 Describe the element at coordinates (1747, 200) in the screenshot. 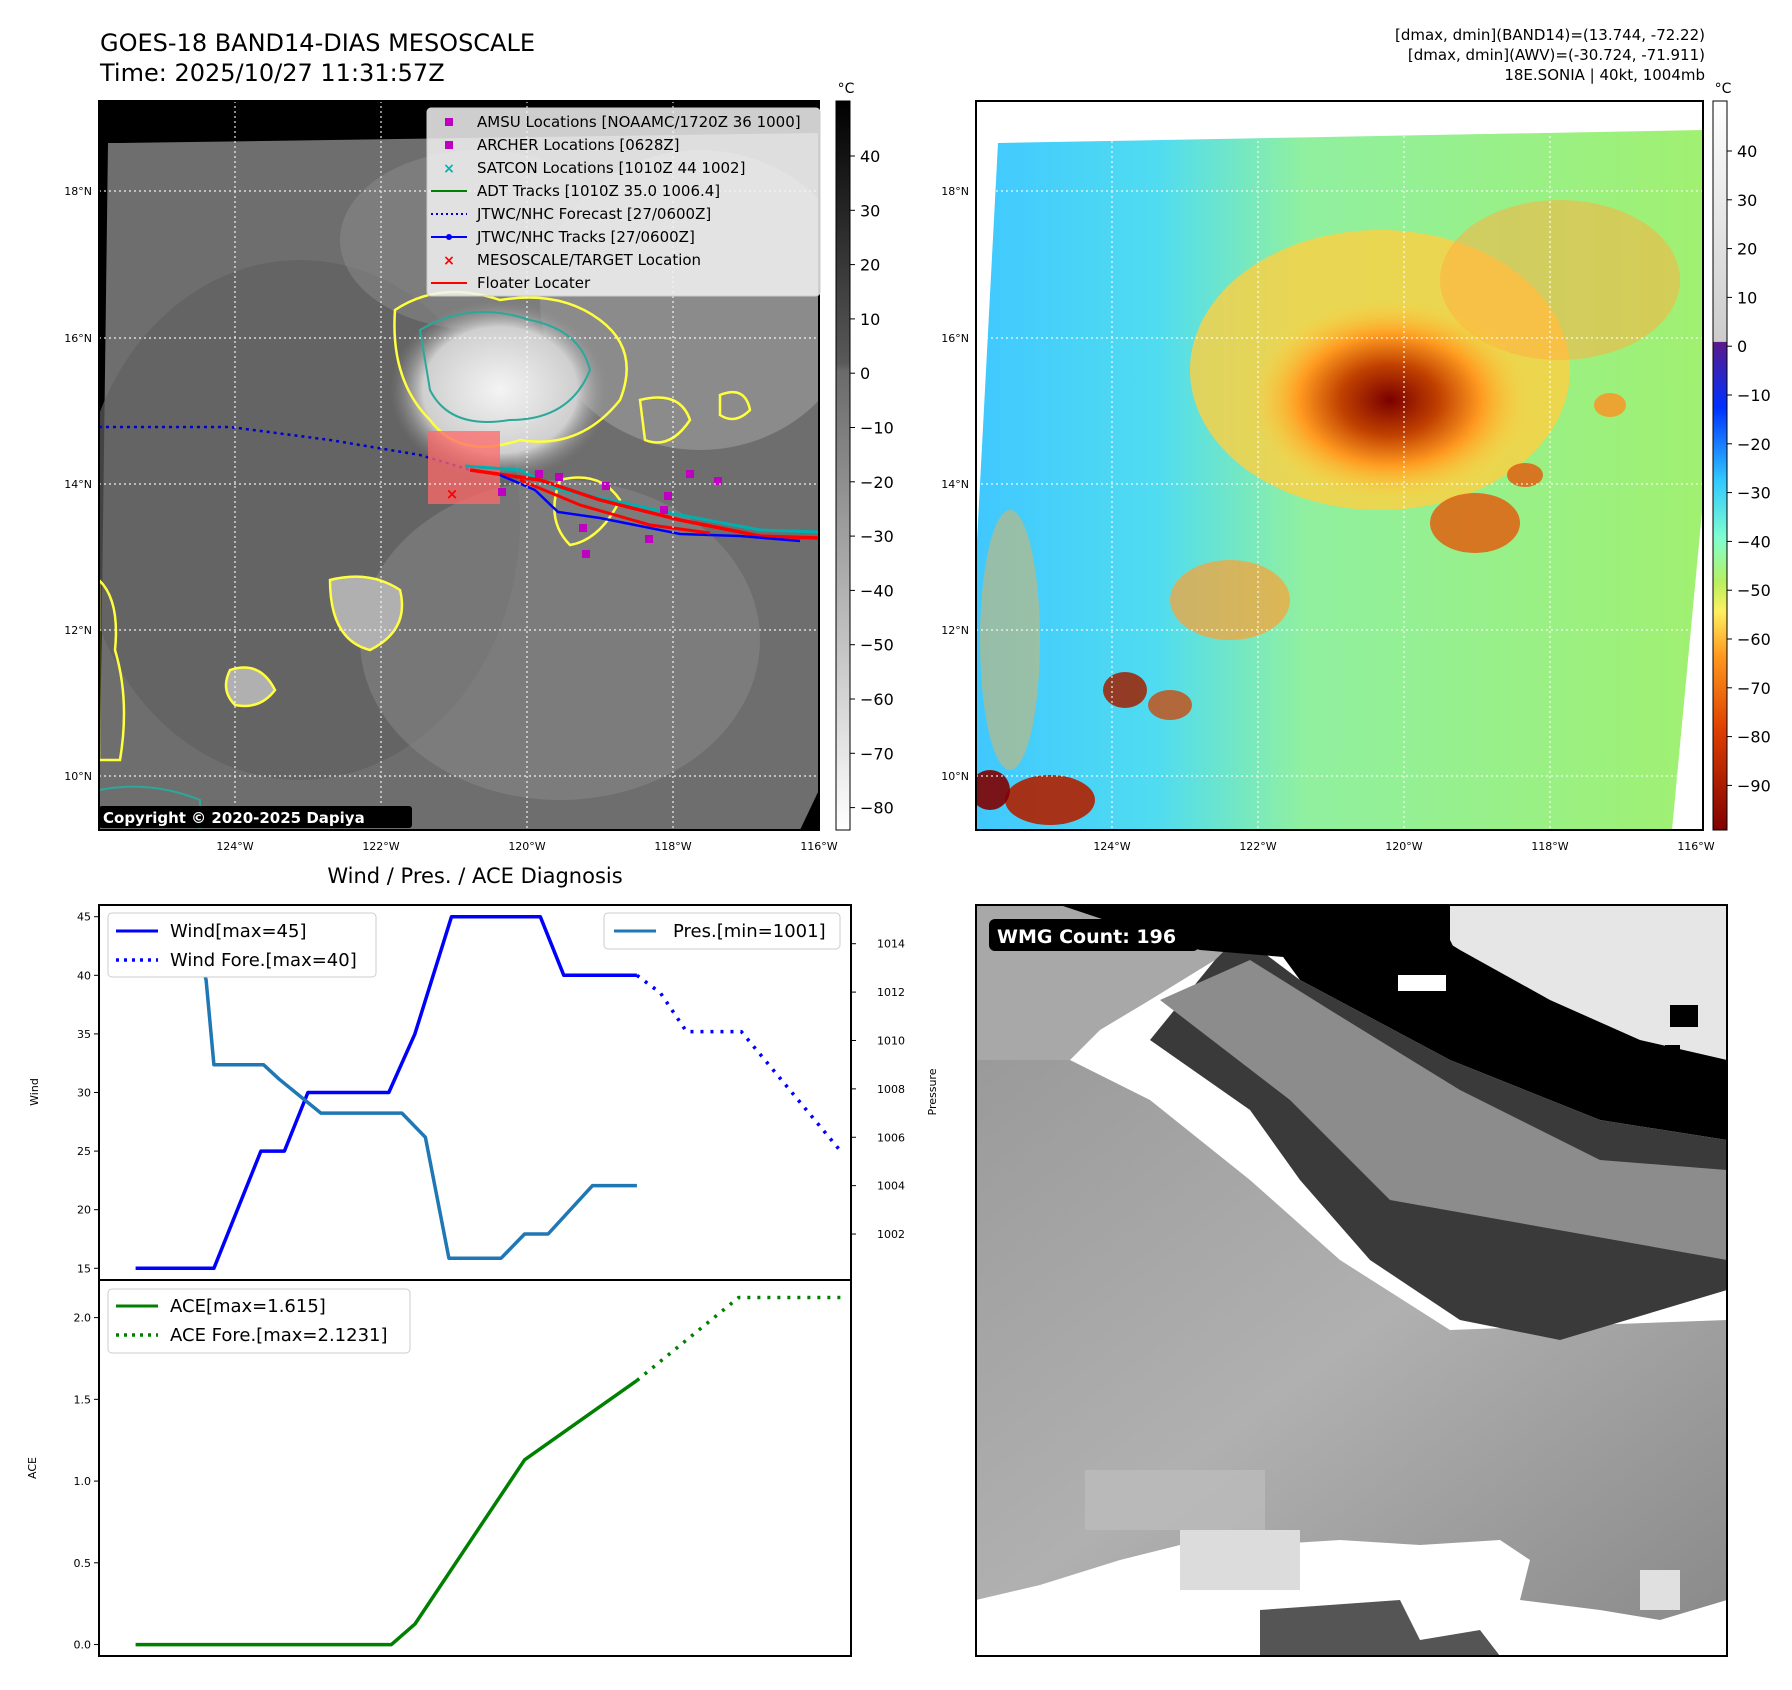

I see `wv-colorbar-tick: 30` at that location.